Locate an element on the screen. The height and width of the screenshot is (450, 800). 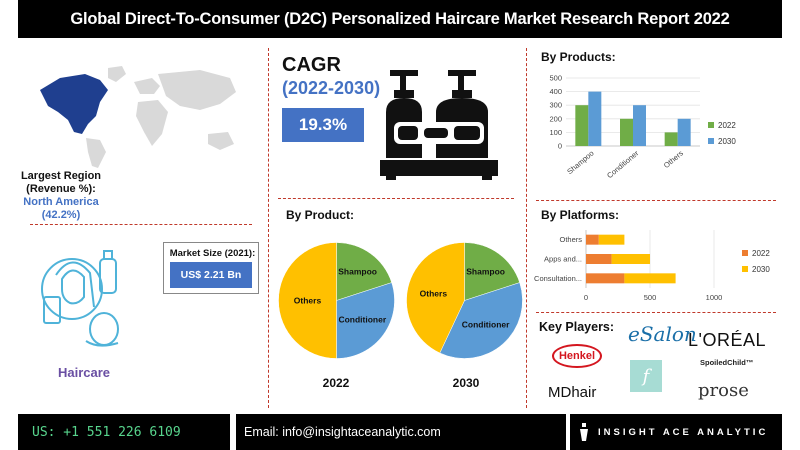
largest-region-value: North America (42.2%) is located at coordinates (61, 208).